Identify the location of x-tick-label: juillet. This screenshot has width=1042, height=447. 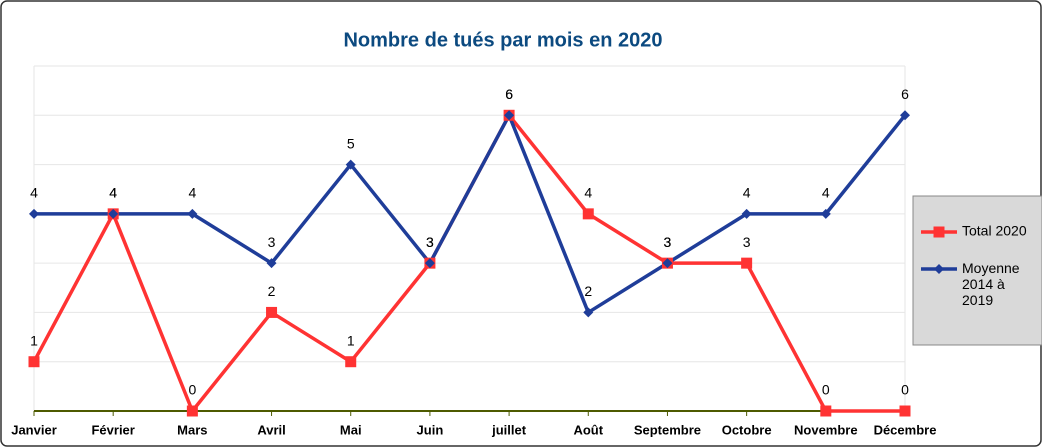
(509, 429).